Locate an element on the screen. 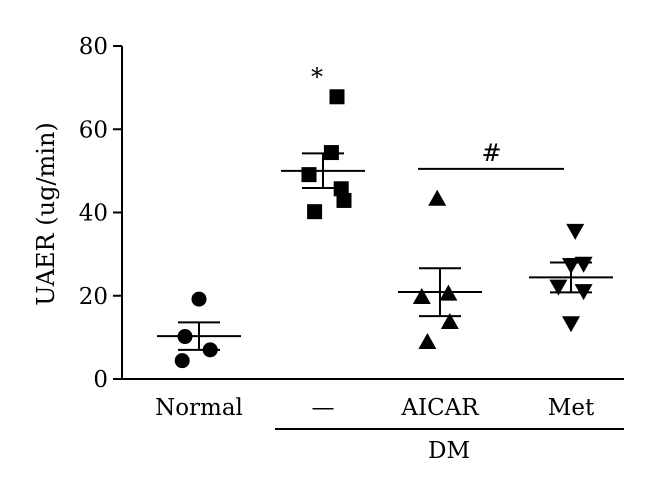  category-label: — is located at coordinates (323, 408).